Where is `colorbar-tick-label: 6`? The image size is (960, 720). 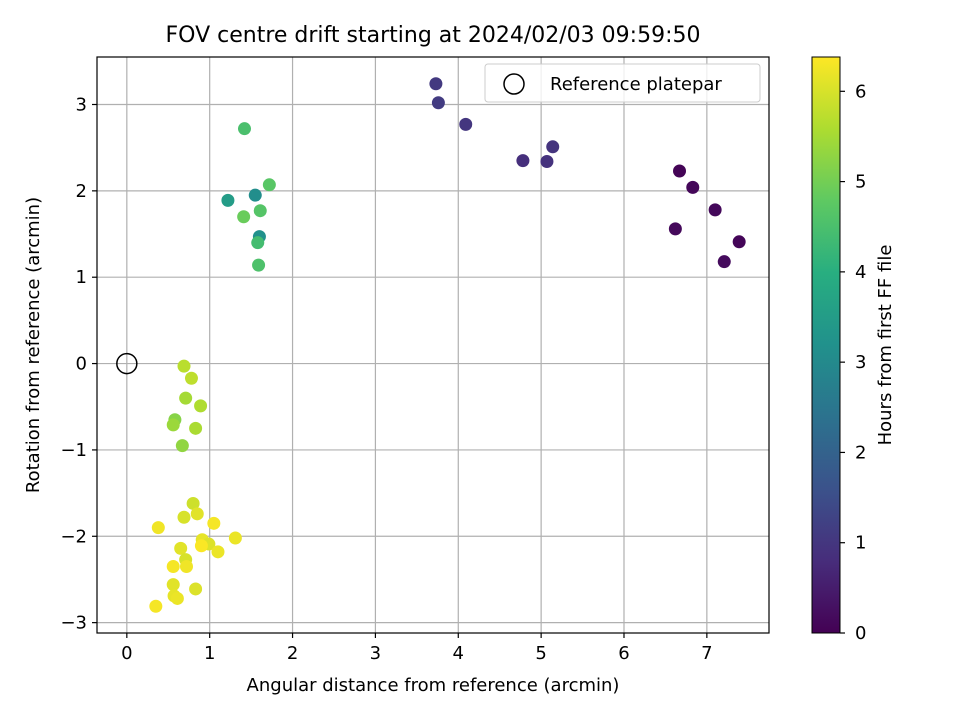
colorbar-tick-label: 6 is located at coordinates (860, 91).